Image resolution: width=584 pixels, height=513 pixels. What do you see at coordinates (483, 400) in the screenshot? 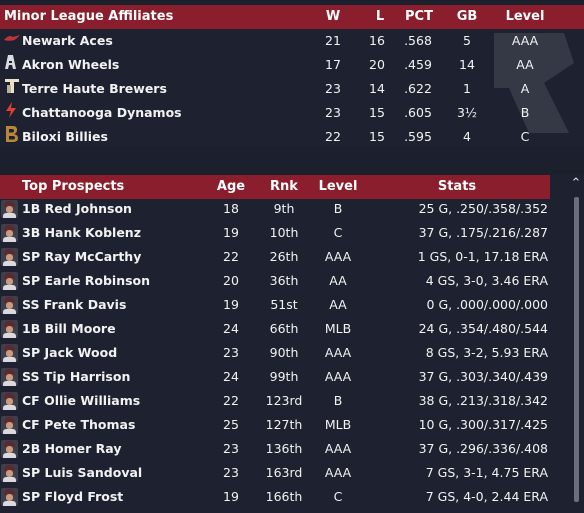
I see `prospect-stats: 38 G, .213/.318/.342` at bounding box center [483, 400].